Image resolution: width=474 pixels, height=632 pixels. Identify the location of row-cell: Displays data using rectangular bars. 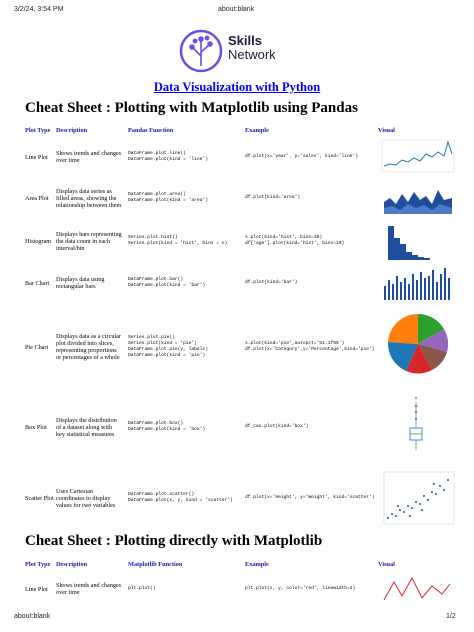
(89, 283).